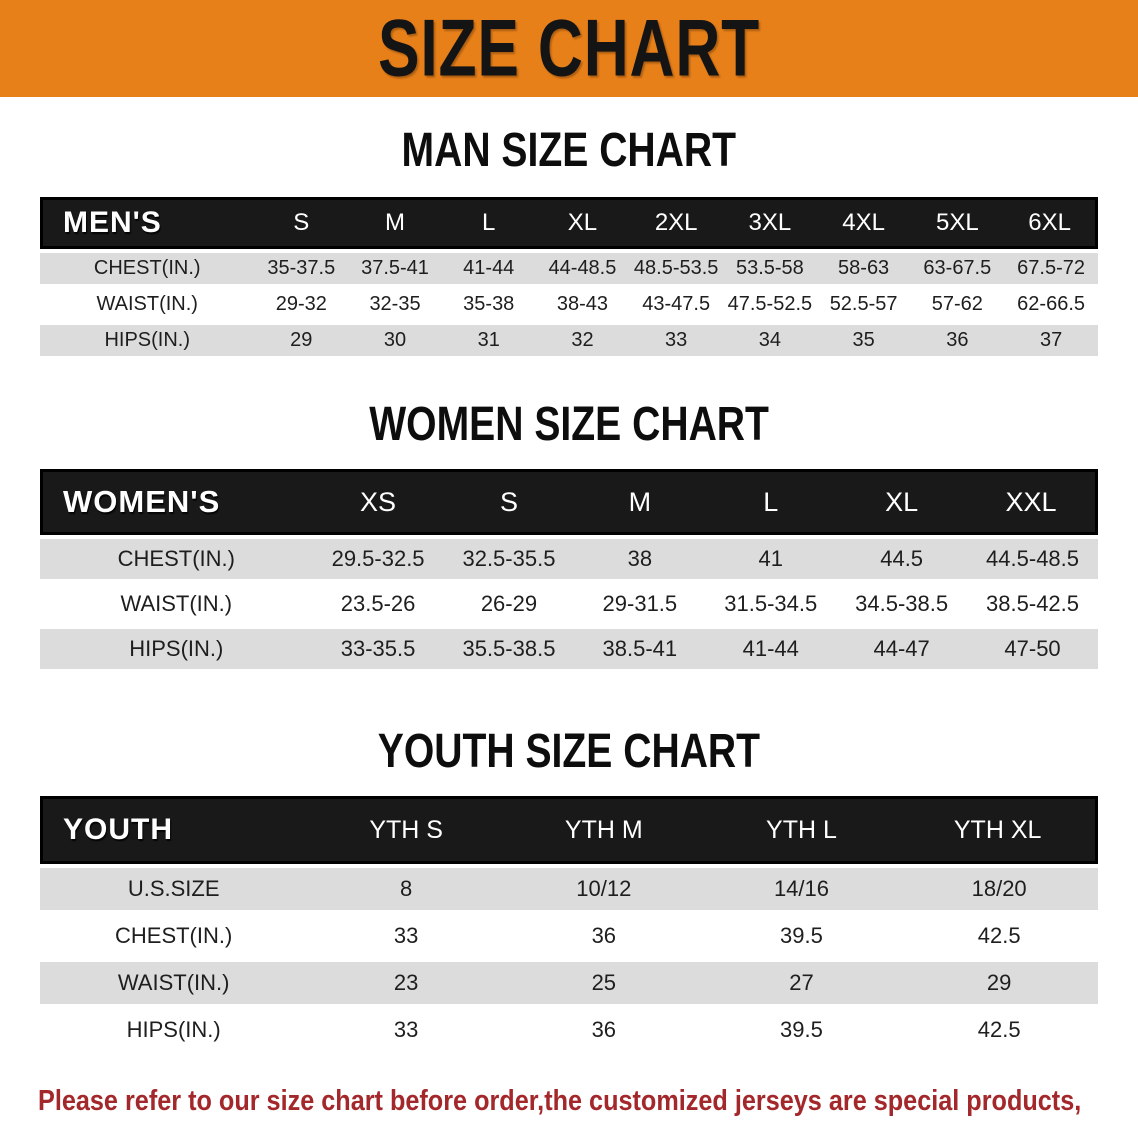  What do you see at coordinates (378, 606) in the screenshot?
I see `measurement-value: 23.5-26` at bounding box center [378, 606].